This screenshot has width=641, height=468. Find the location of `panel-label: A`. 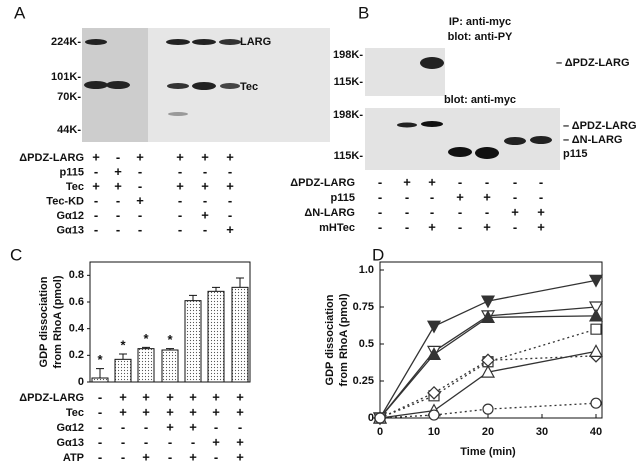

panel-label: A is located at coordinates (20, 12).